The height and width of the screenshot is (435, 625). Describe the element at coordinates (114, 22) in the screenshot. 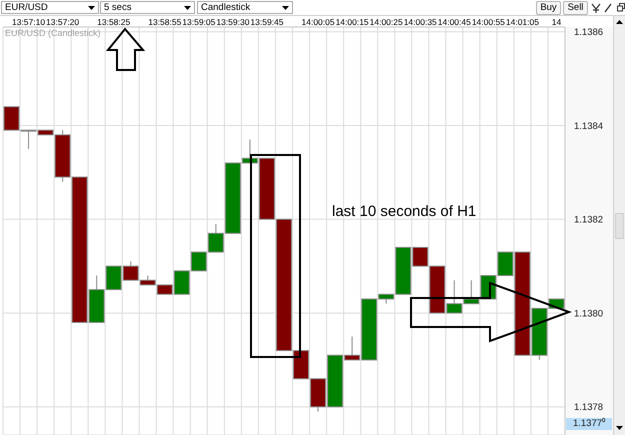

I see `x-tick-label: 13:58:25` at that location.